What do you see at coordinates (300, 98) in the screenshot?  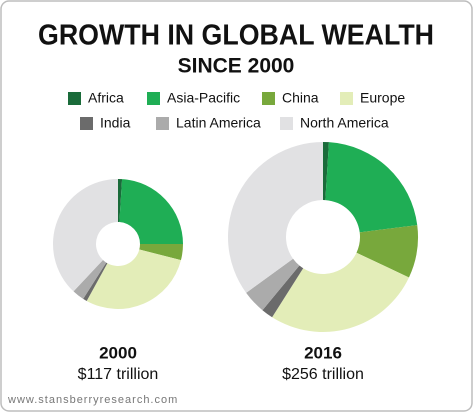 I see `legend-label: China` at bounding box center [300, 98].